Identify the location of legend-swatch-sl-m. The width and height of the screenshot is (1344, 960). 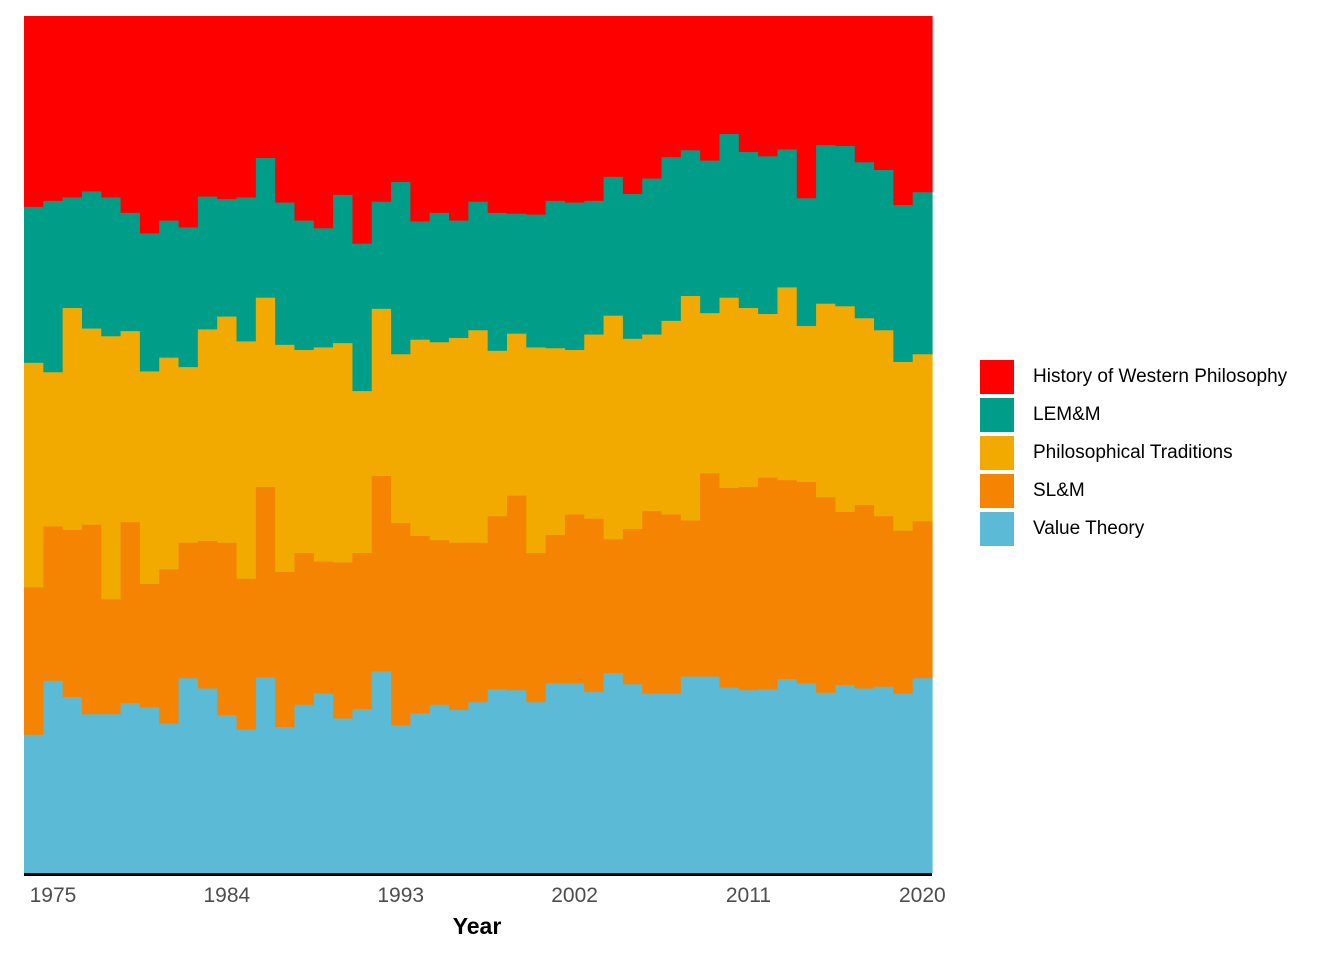
(997, 491).